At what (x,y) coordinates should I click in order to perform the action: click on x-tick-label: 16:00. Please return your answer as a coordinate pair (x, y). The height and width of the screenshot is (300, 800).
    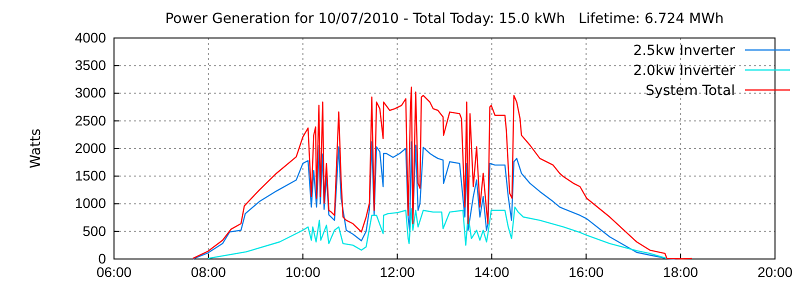
    Looking at the image, I should click on (586, 272).